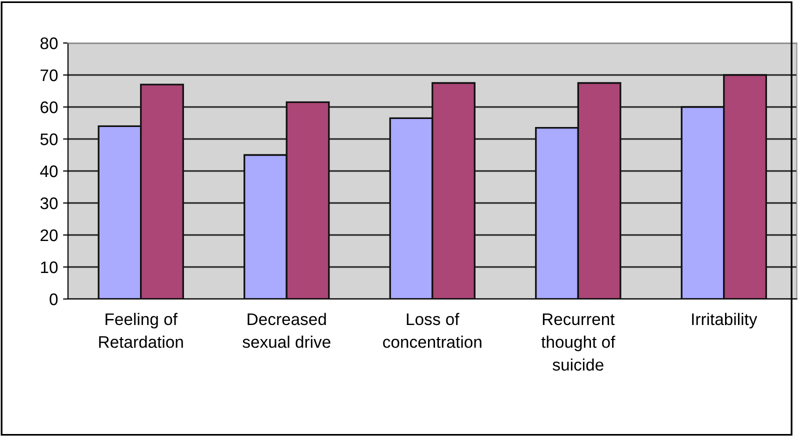  What do you see at coordinates (49, 267) in the screenshot?
I see `y-tick-label: 10` at bounding box center [49, 267].